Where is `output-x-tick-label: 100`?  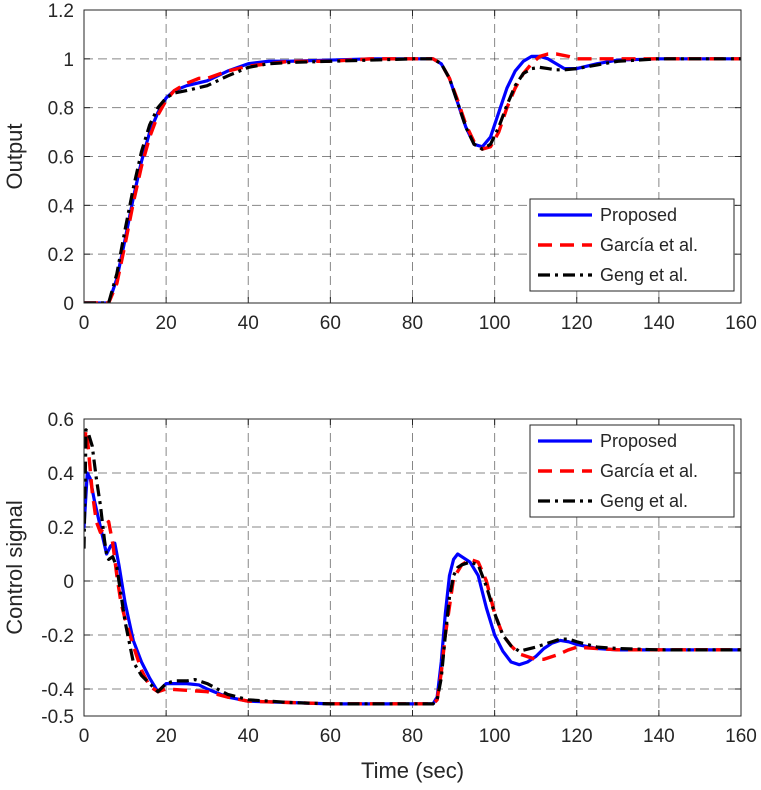
output-x-tick-label: 100 is located at coordinates (495, 323).